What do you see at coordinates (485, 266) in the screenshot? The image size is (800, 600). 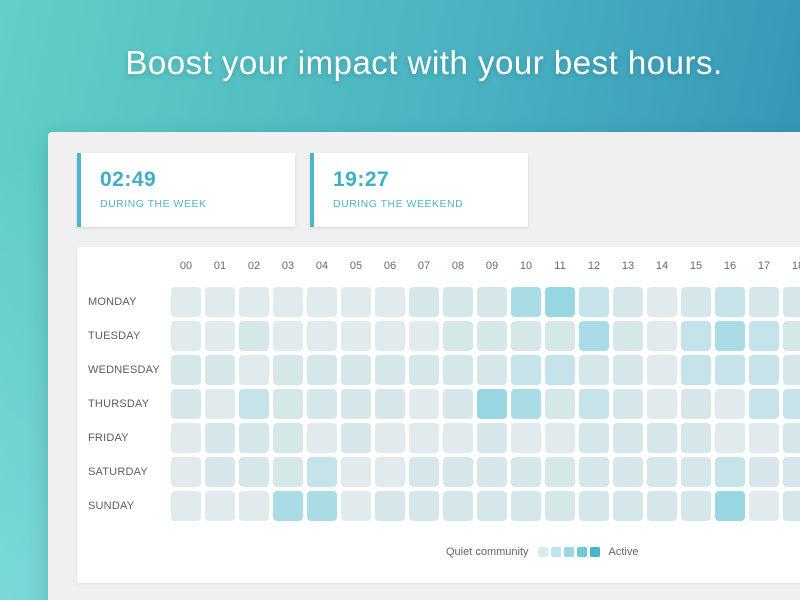 I see `heatmap-hour-header: 00 01 02 03 04 05 06 07 08 09 10 11 12 13 14 15 16 17 18` at bounding box center [485, 266].